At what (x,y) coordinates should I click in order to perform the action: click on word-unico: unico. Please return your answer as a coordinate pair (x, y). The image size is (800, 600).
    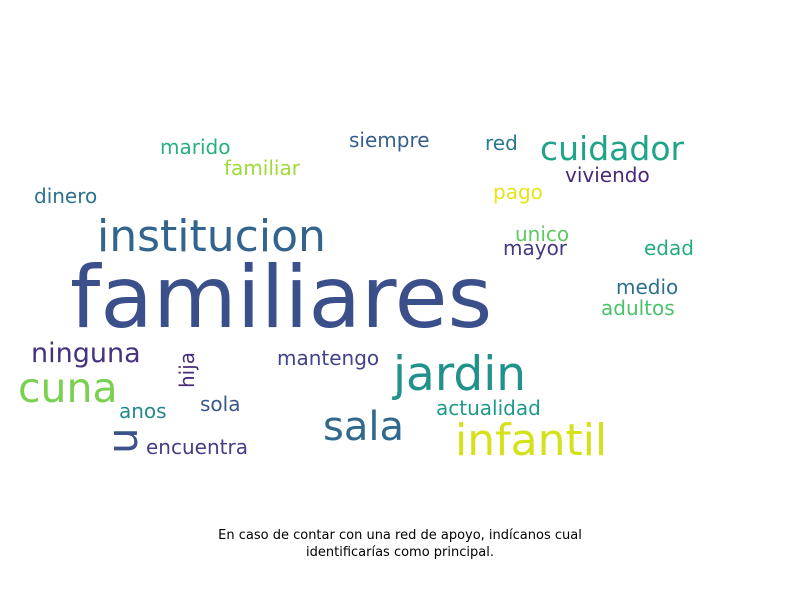
    Looking at the image, I should click on (542, 234).